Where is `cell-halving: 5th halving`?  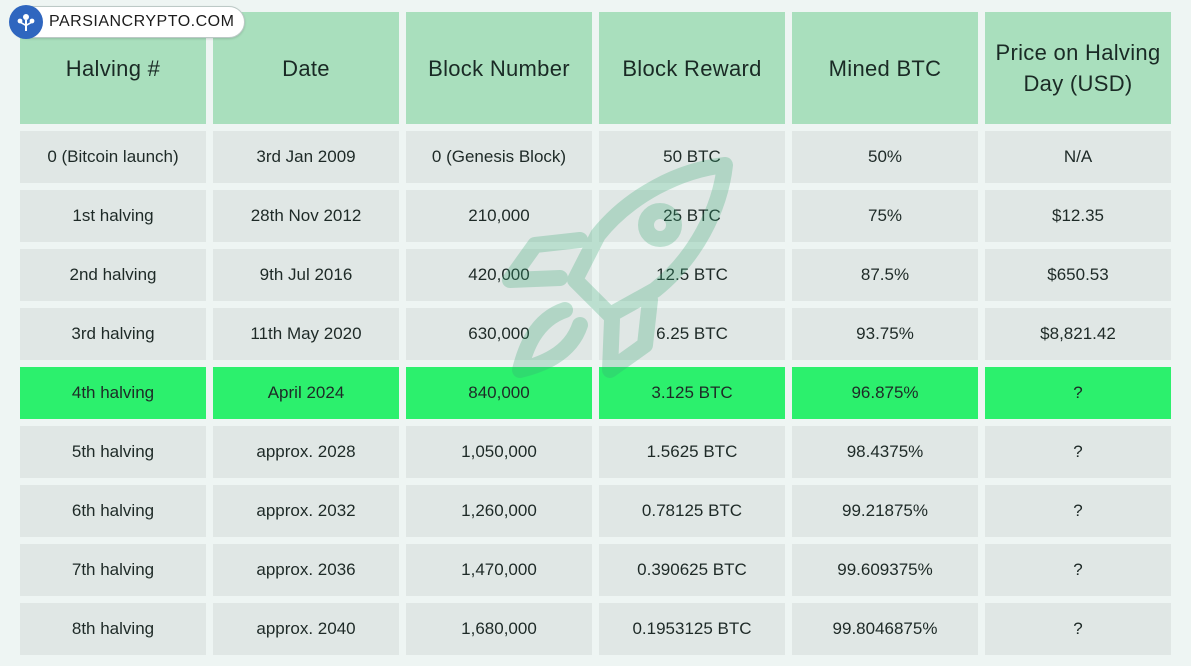 cell-halving: 5th halving is located at coordinates (113, 452).